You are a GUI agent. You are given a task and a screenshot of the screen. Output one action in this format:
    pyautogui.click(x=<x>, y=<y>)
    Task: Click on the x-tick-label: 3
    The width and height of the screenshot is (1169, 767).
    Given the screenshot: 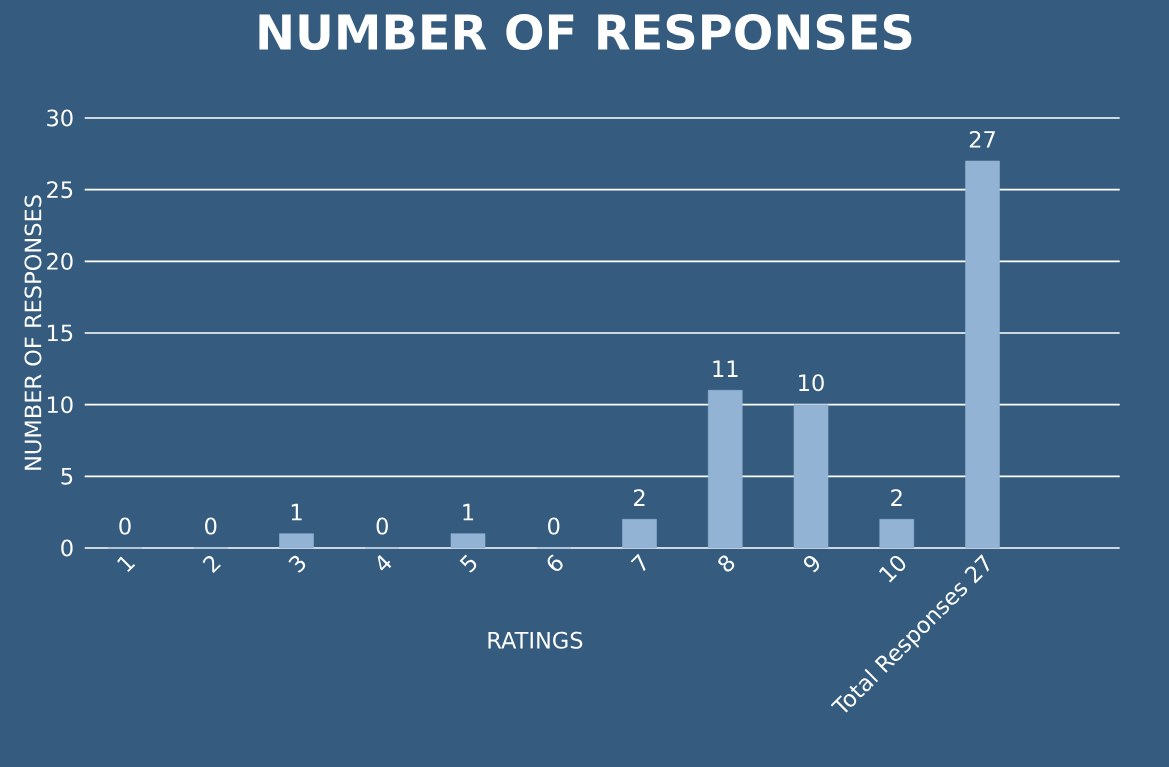 What is the action you would take?
    pyautogui.click(x=297, y=564)
    